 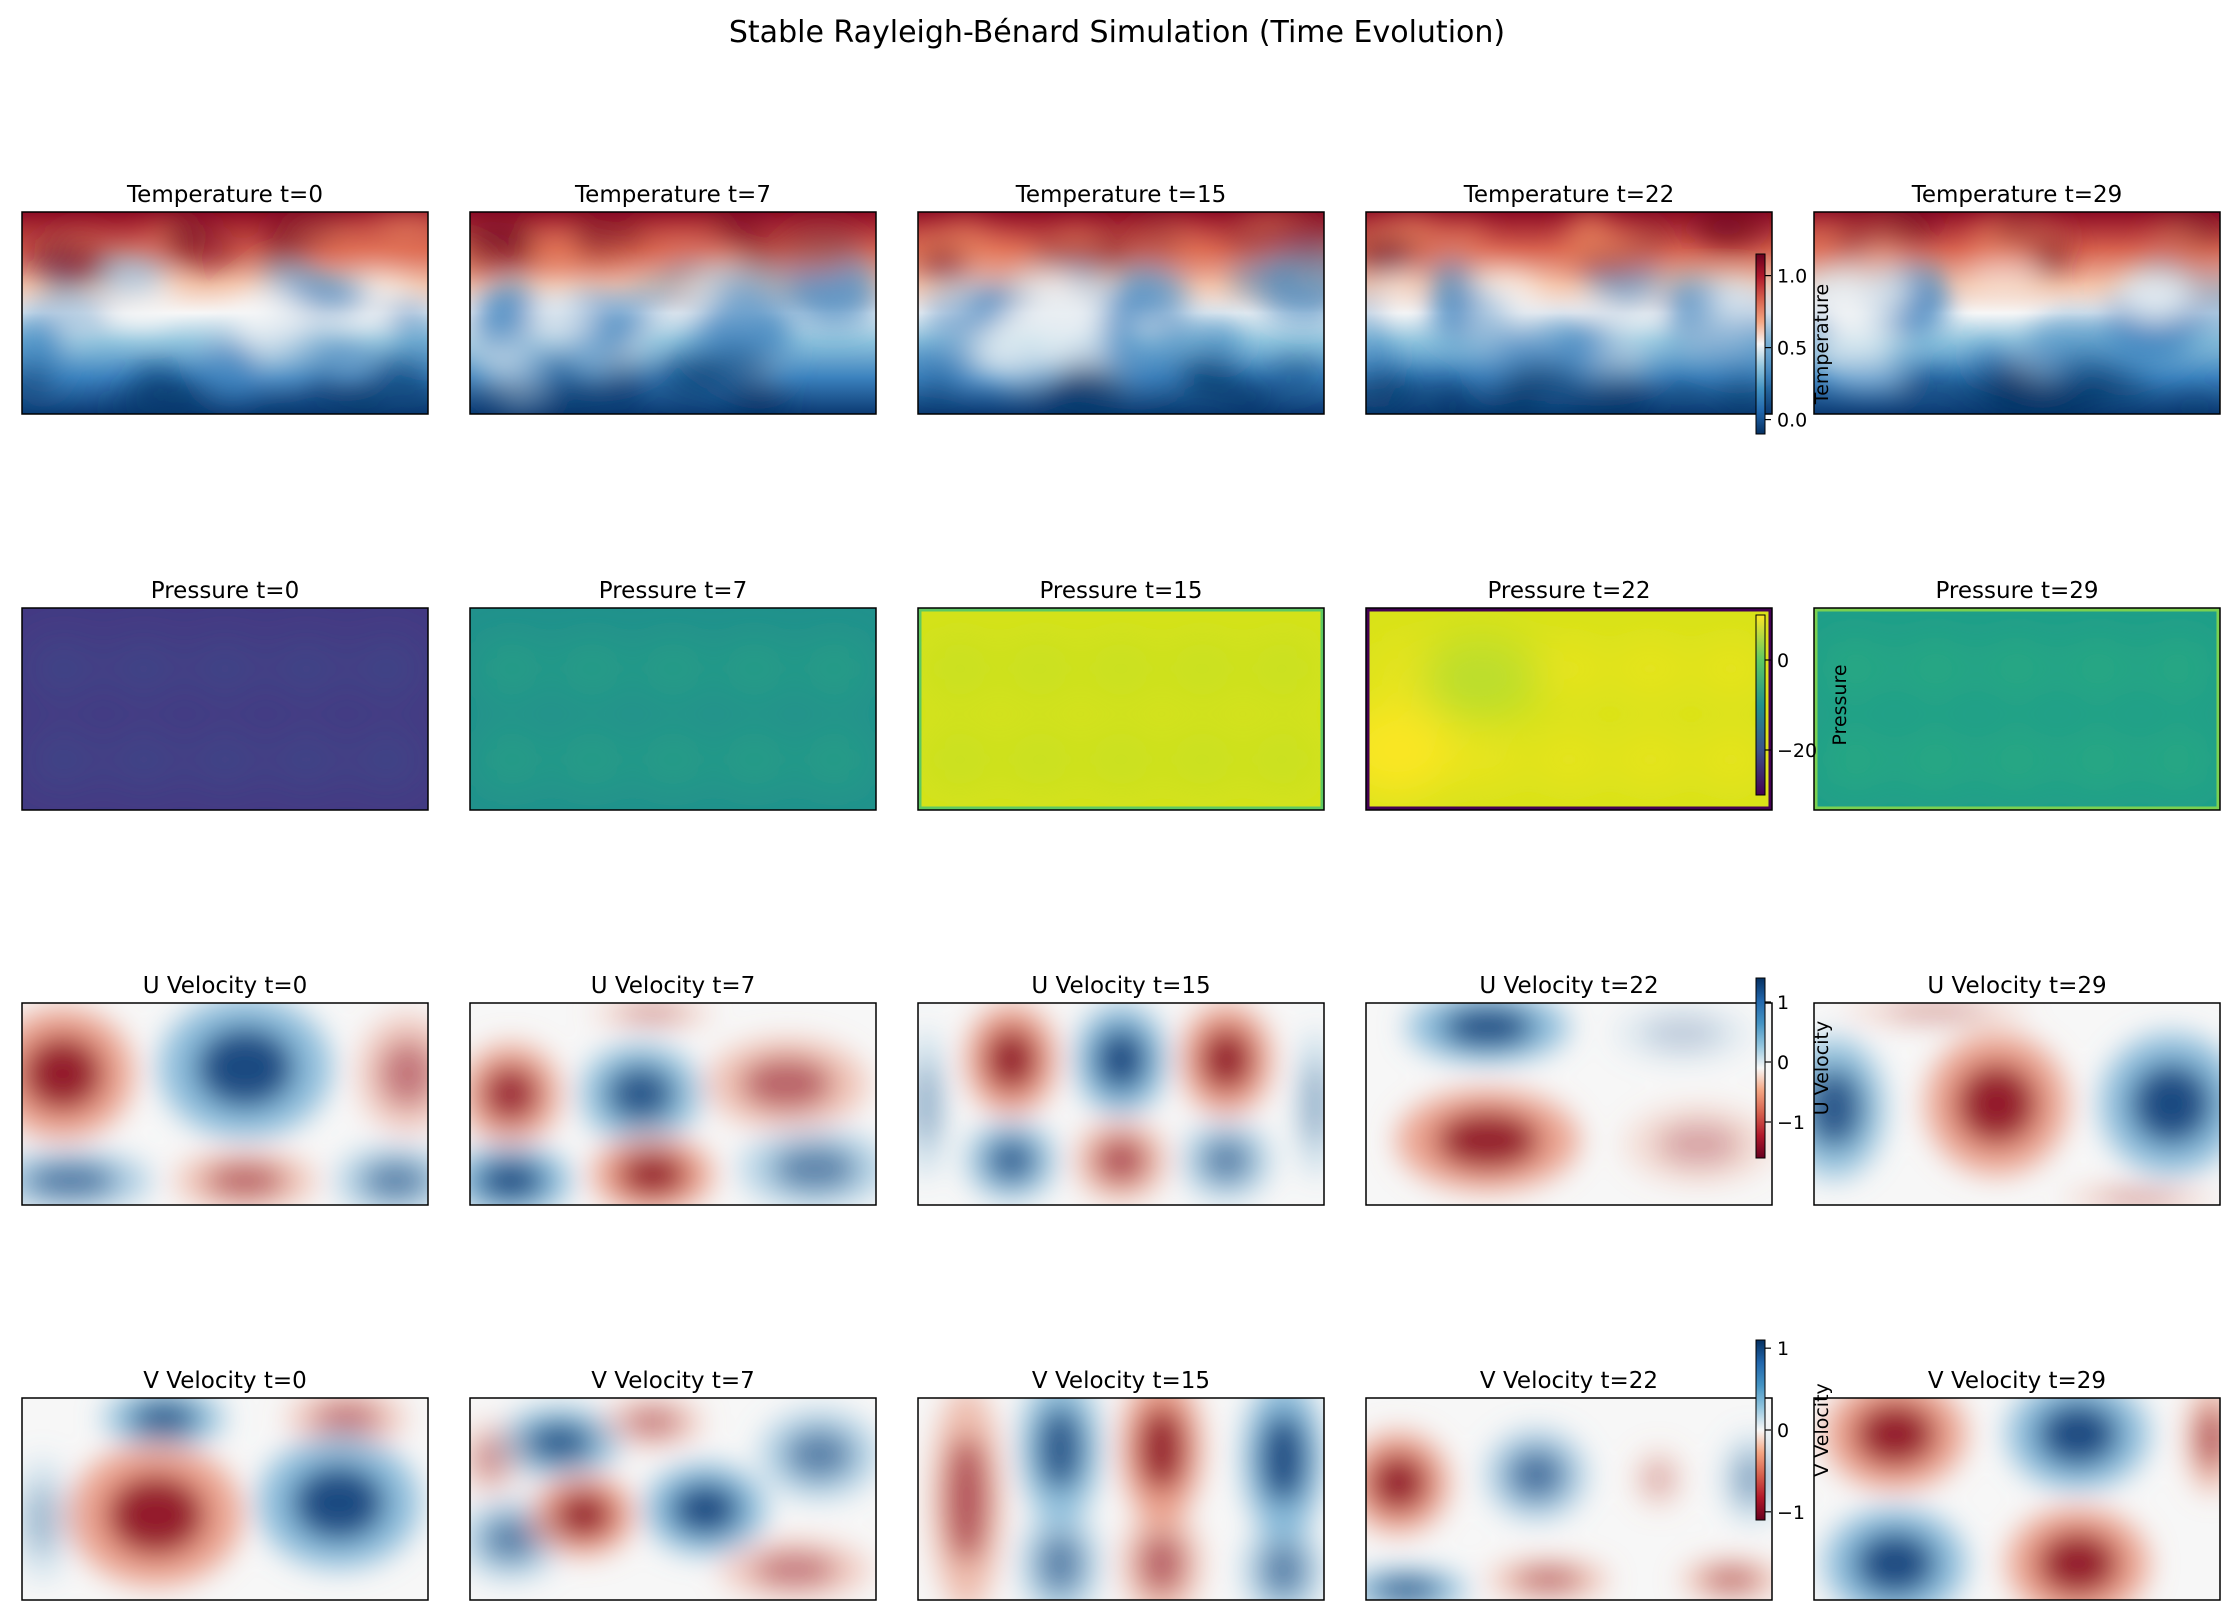 I want to click on colorbar-label: U Velocity, so click(x=1822, y=1068).